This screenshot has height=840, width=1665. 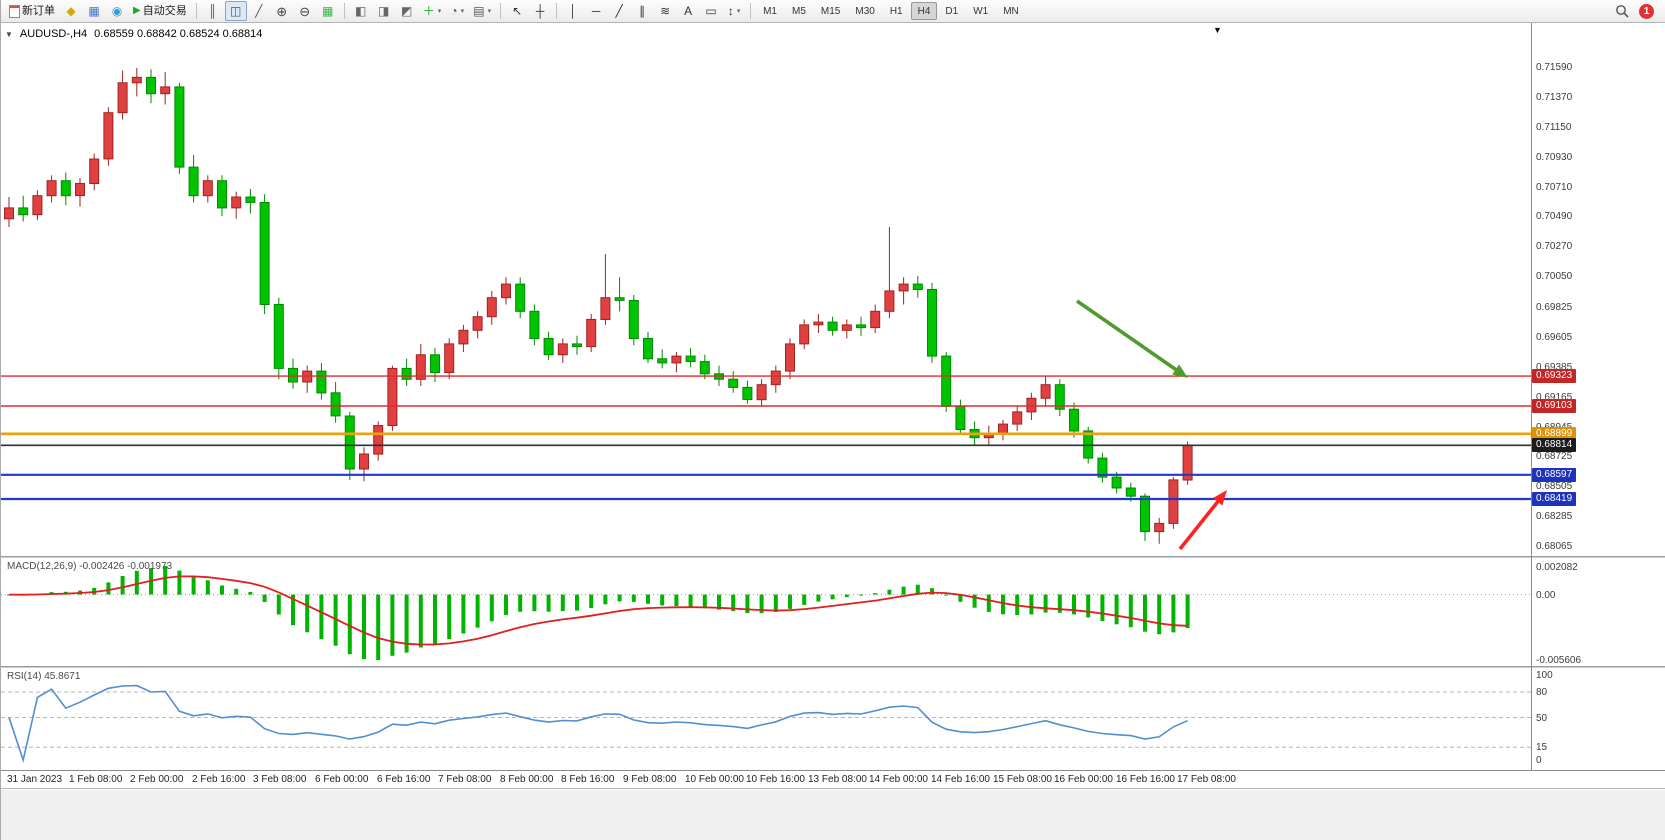 I want to click on channel-icon: ∥, so click(x=642, y=11).